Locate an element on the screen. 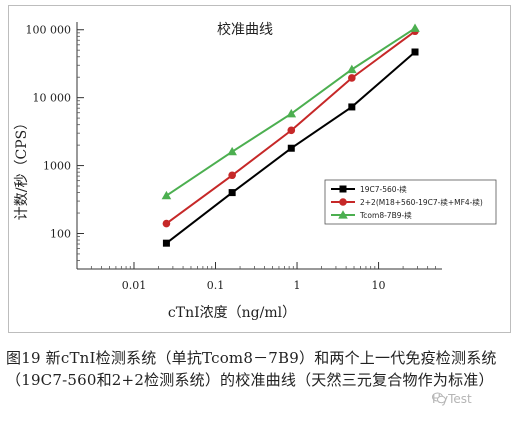 Image resolution: width=520 pixels, height=423 pixels. x-tick-label: 1 is located at coordinates (297, 285).